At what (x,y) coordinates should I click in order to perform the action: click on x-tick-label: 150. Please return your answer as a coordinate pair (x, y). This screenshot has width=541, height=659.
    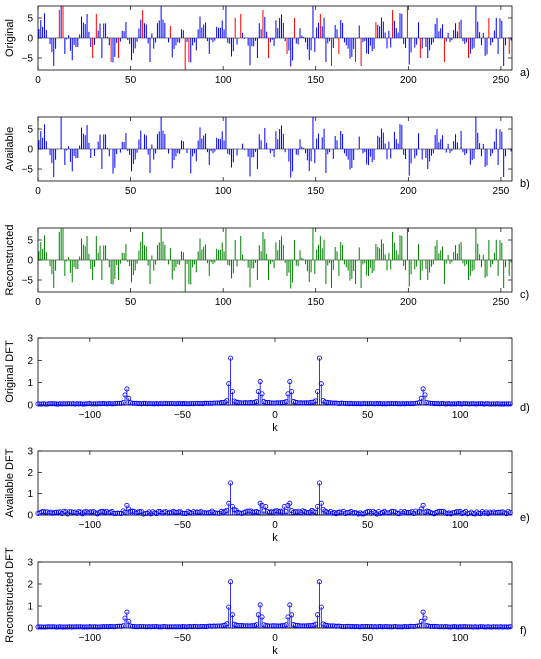
    Looking at the image, I should click on (315, 191).